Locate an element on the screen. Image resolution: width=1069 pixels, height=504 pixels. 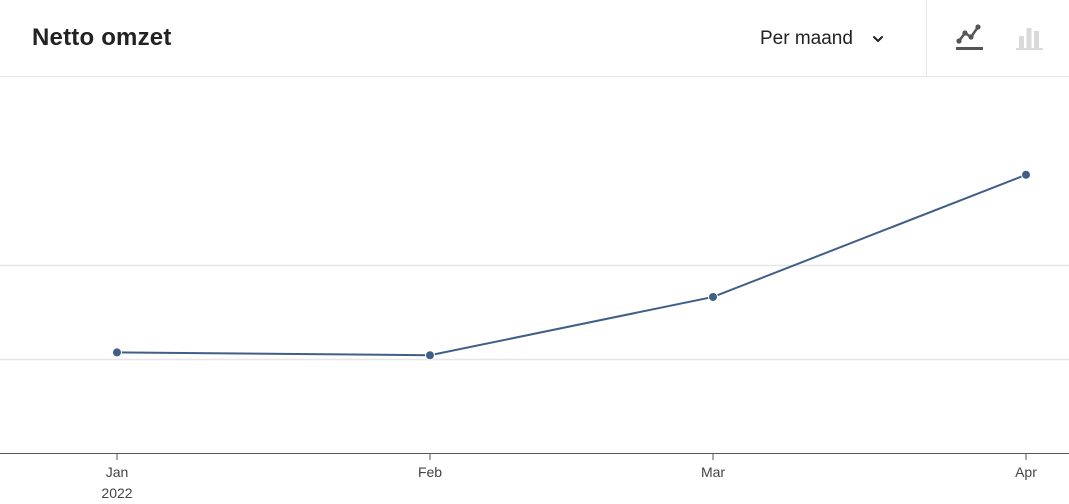
chart-title: Netto omzet is located at coordinates (102, 37).